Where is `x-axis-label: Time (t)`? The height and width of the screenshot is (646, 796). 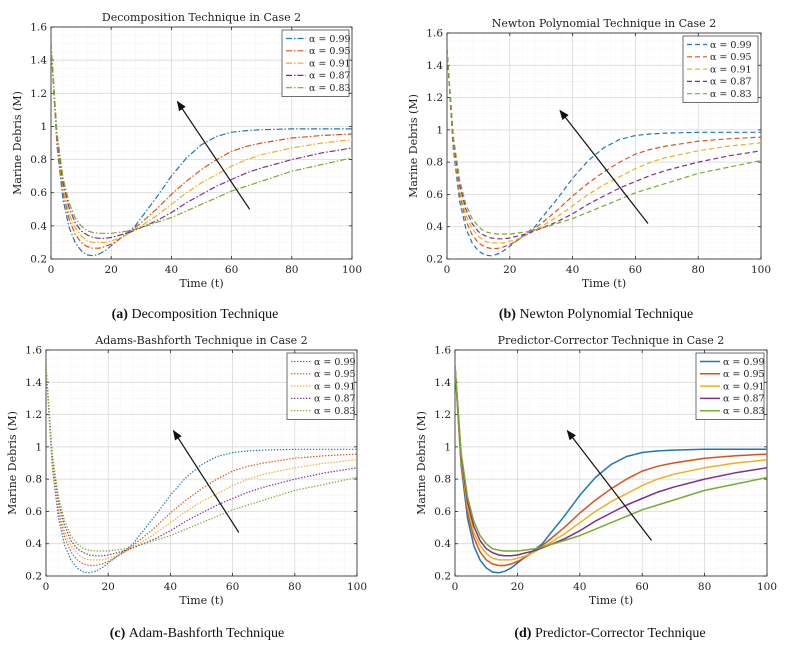 x-axis-label: Time (t) is located at coordinates (201, 283).